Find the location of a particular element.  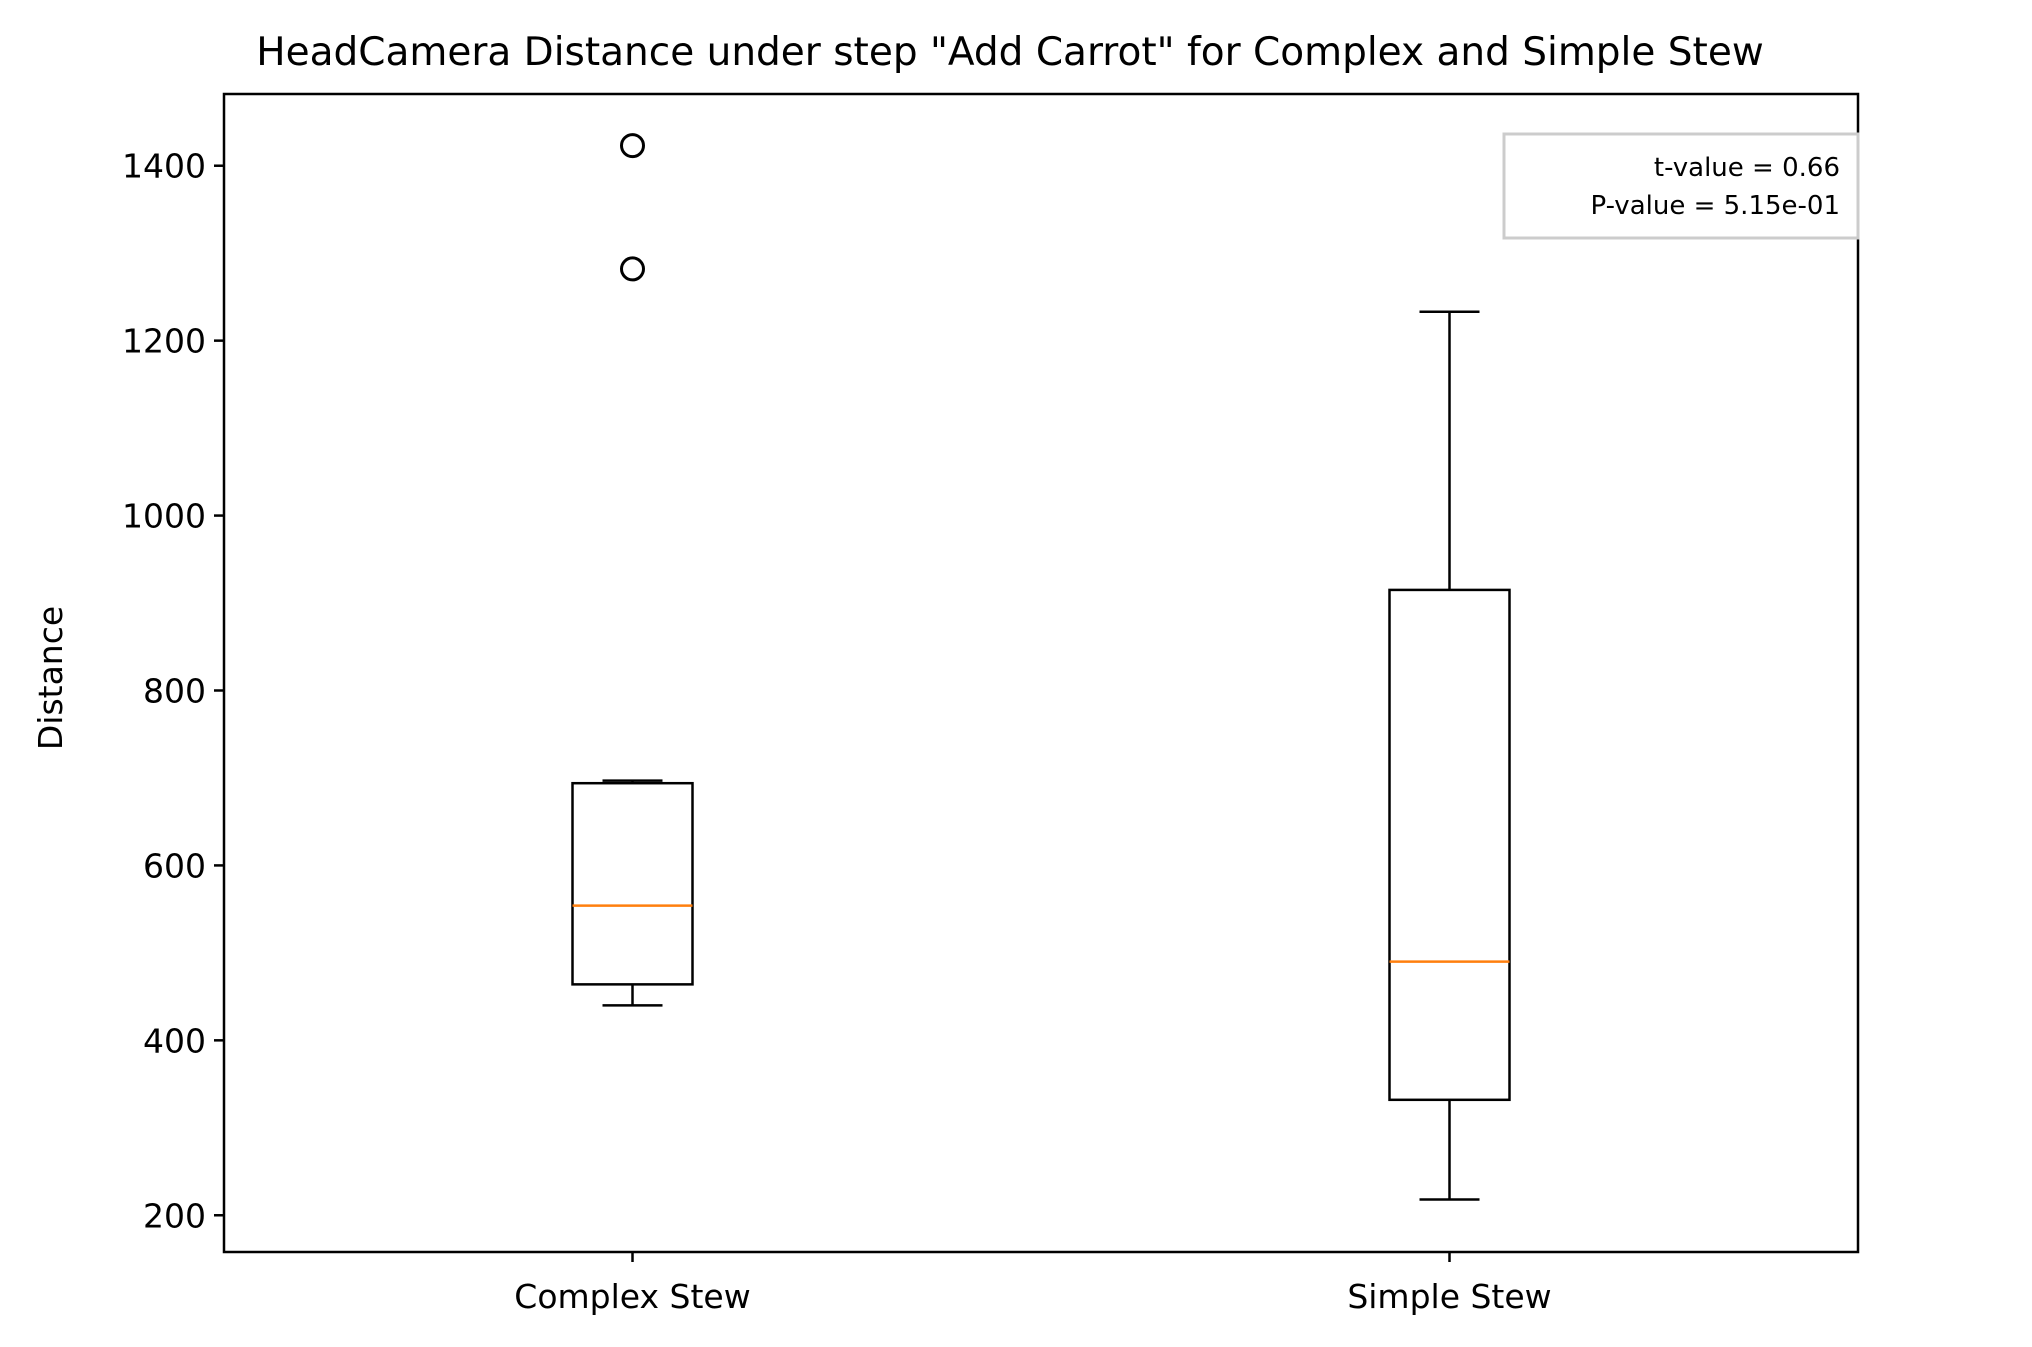

box-simple-stew is located at coordinates (1449, 755).